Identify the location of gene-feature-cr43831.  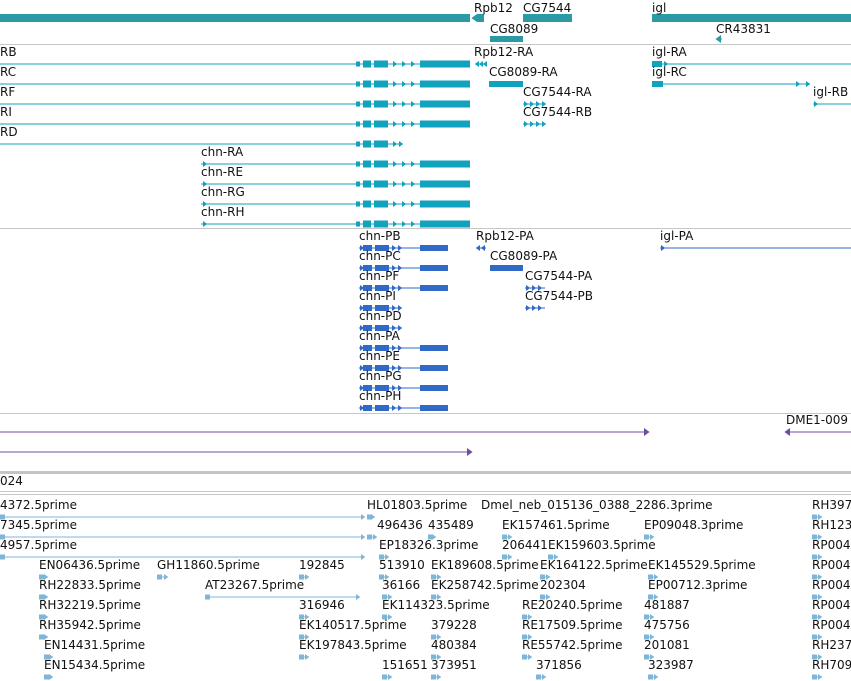
(719, 39).